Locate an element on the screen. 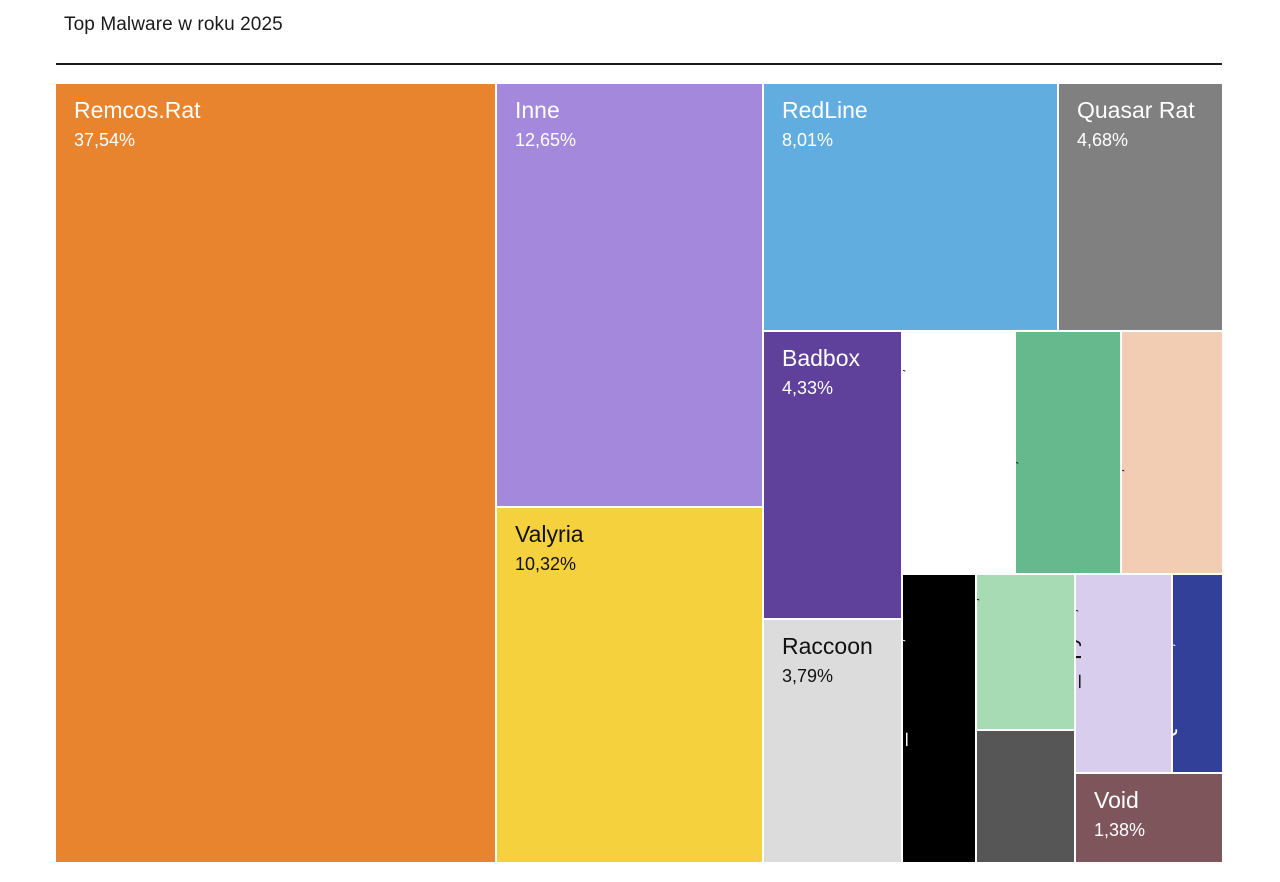 This screenshot has height=882, width=1280. treemap-tile: Valyria 10,32% is located at coordinates (629, 685).